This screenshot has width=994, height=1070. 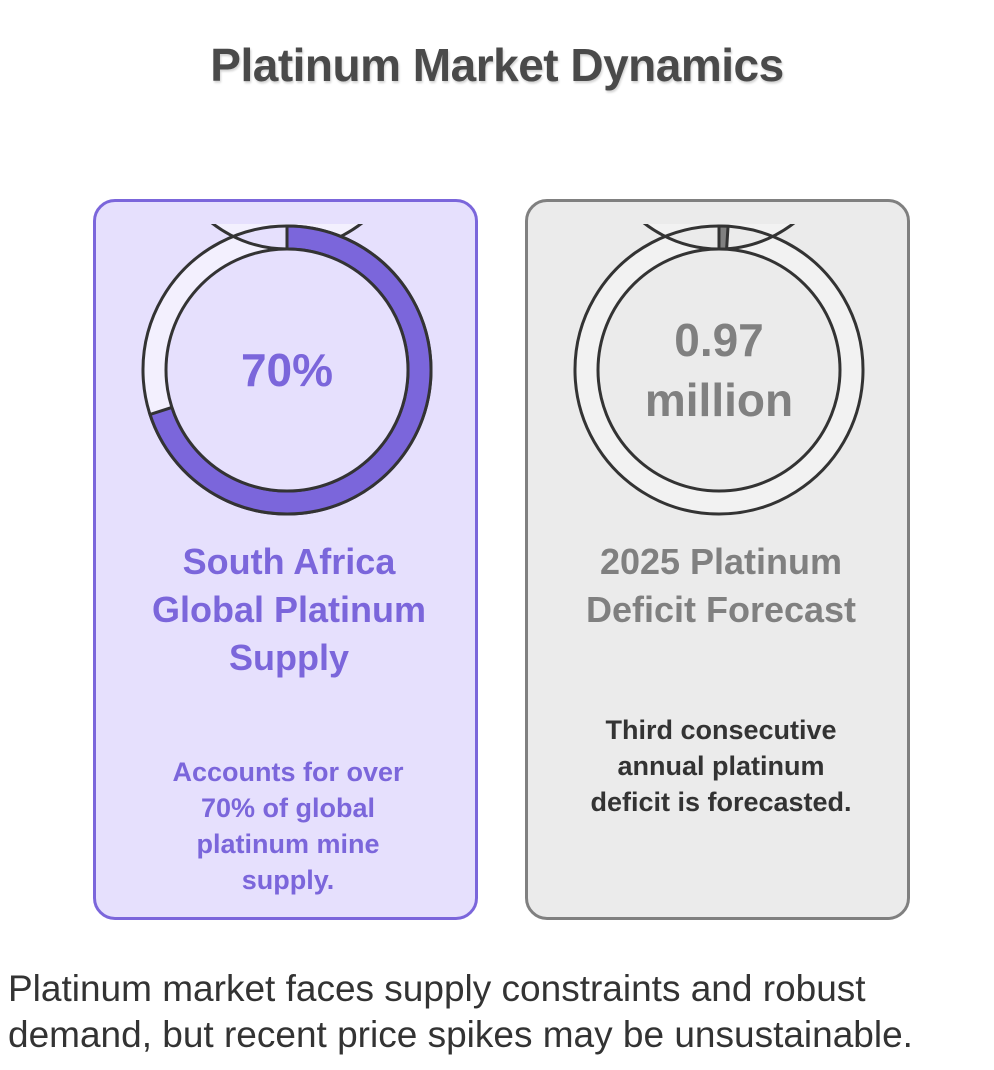 I want to click on page-title: Platinum Market Dynamics, so click(x=497, y=65).